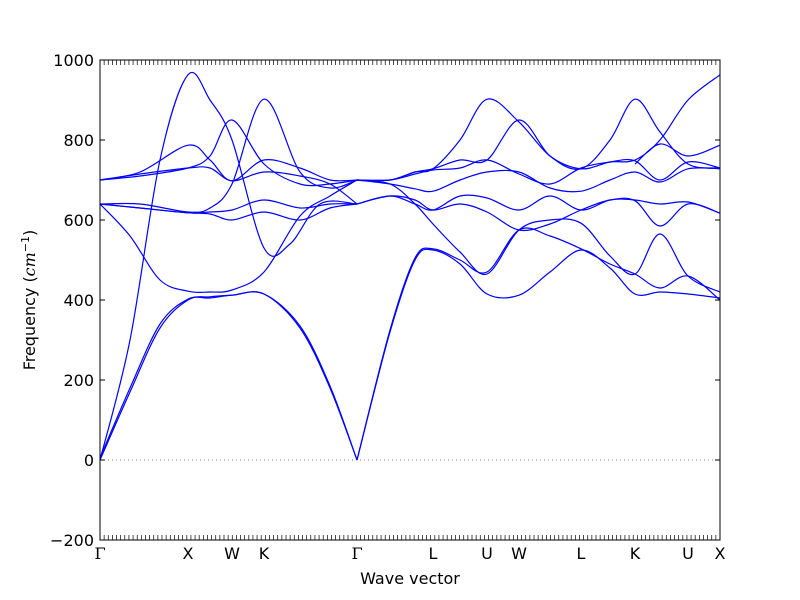 The height and width of the screenshot is (600, 800). I want to click on y-tick-label: 0, so click(89, 460).